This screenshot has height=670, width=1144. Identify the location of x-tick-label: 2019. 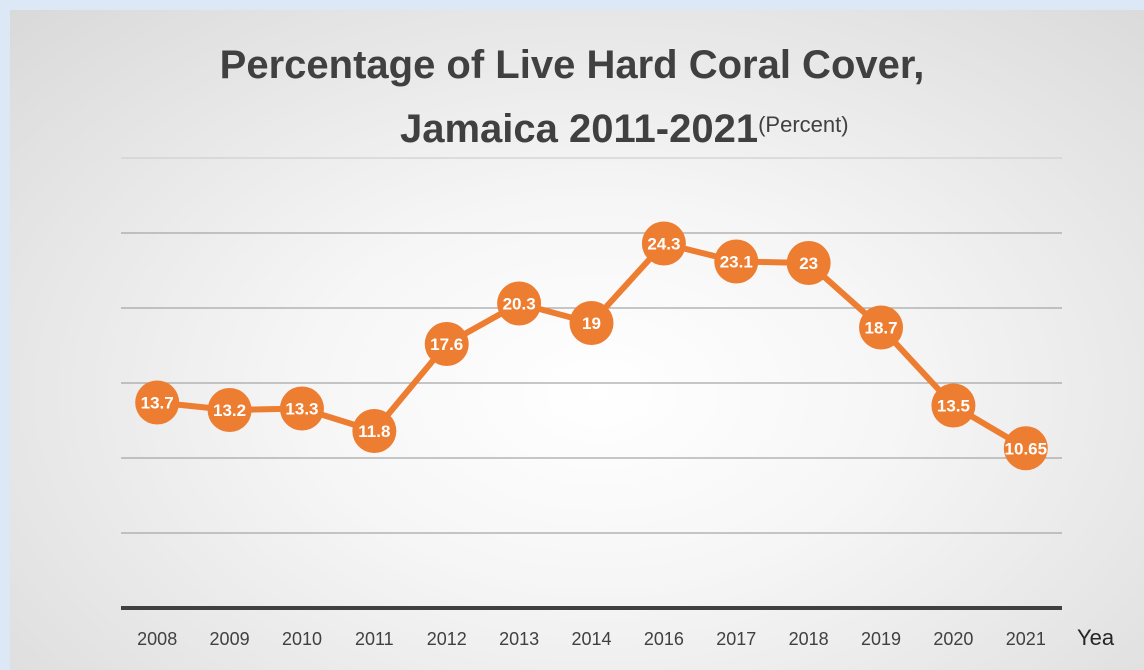
(881, 639).